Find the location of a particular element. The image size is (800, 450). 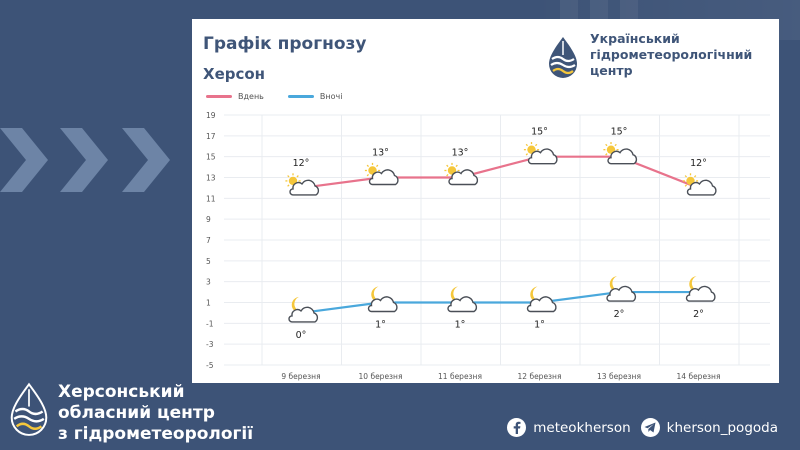

y-tick-label: 13 is located at coordinates (211, 178).